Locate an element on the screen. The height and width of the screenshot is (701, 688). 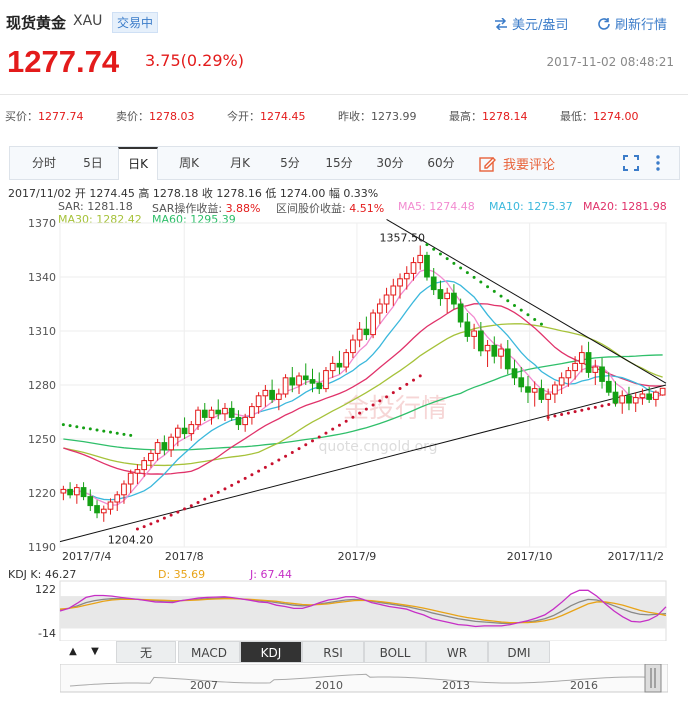
tab-6: 15分 is located at coordinates (339, 163).